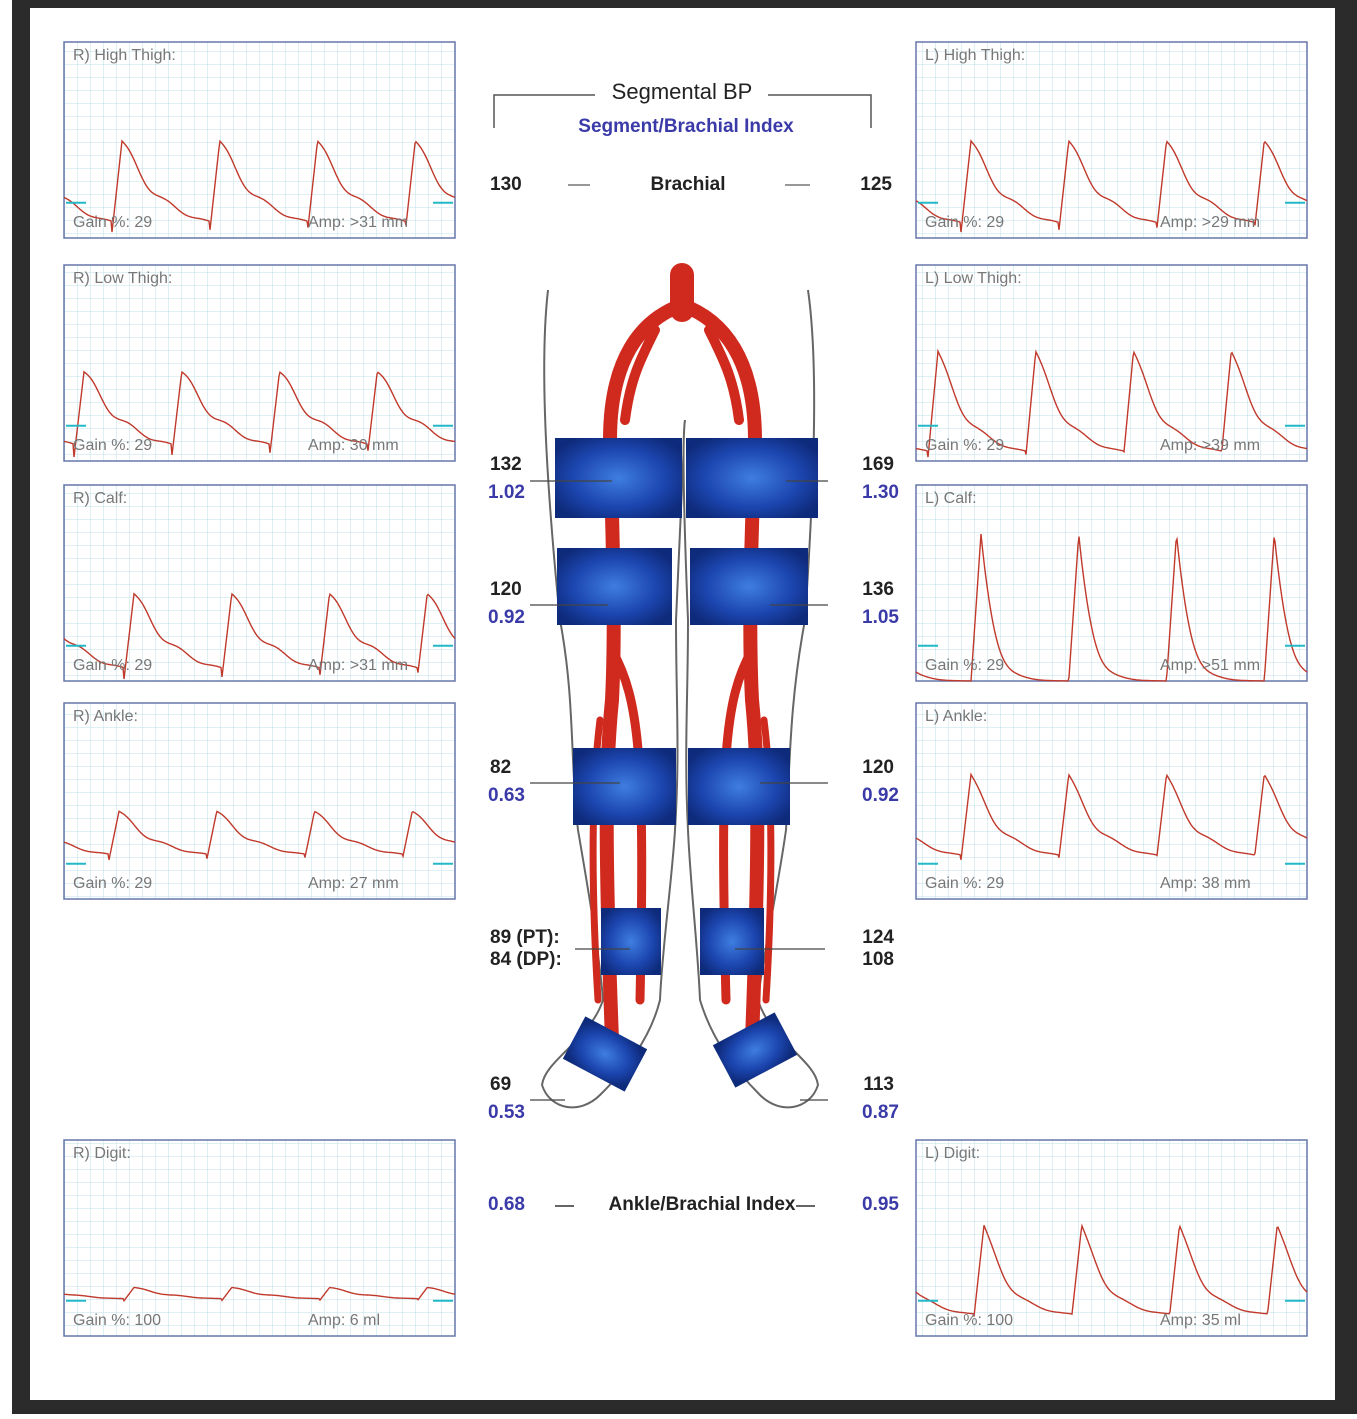 This screenshot has height=1419, width=1357. I want to click on waveform-panel: R) Calf: Gain %: 29 Amp: >31 mm, so click(259, 583).